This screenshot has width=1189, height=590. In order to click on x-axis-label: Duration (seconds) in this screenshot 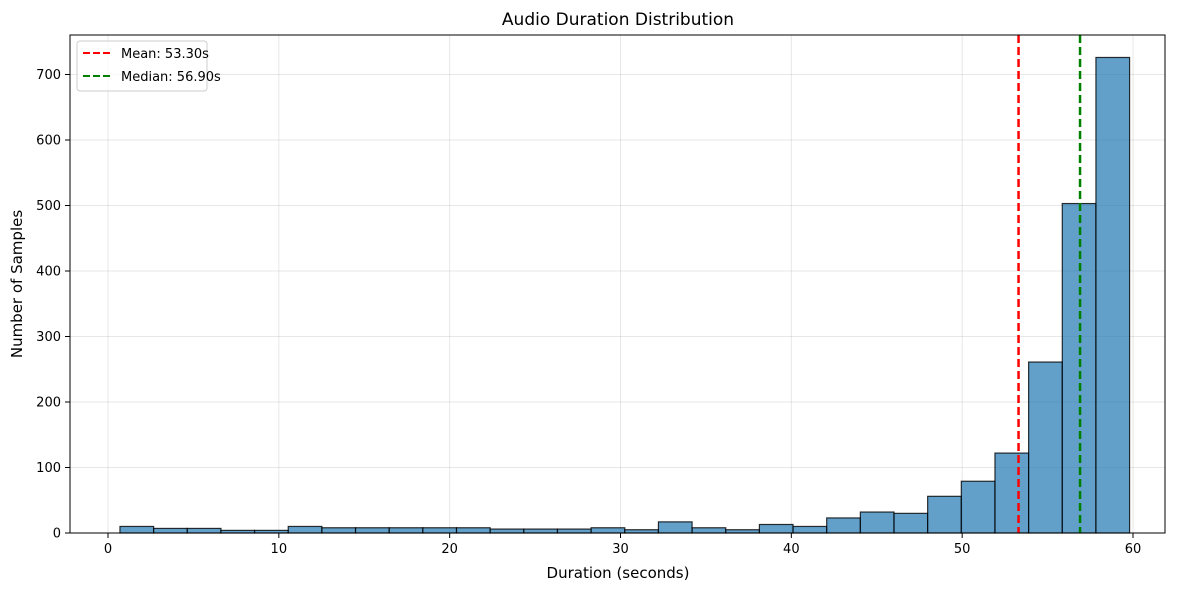, I will do `click(618, 573)`.